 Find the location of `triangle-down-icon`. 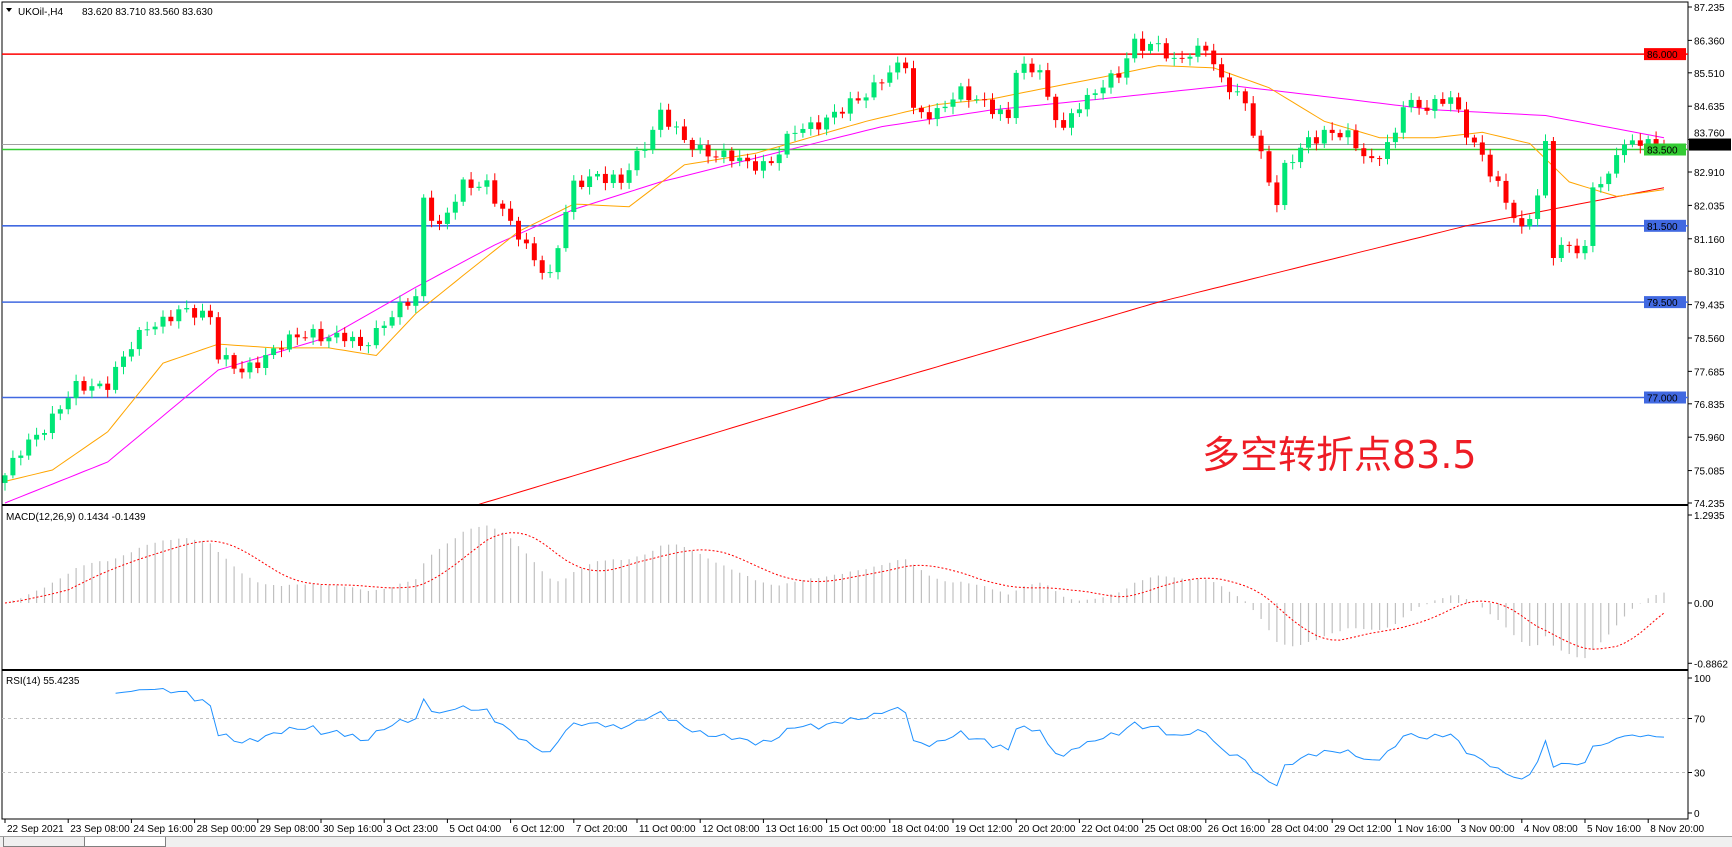

triangle-down-icon is located at coordinates (9, 10).